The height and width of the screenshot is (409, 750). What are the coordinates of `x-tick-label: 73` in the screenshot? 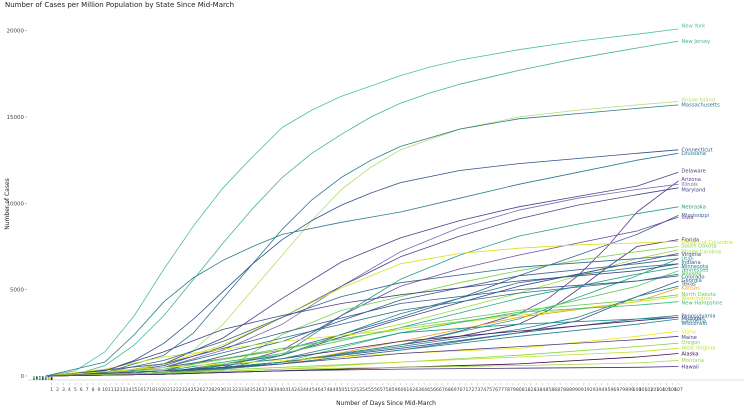 It's located at (477, 390).